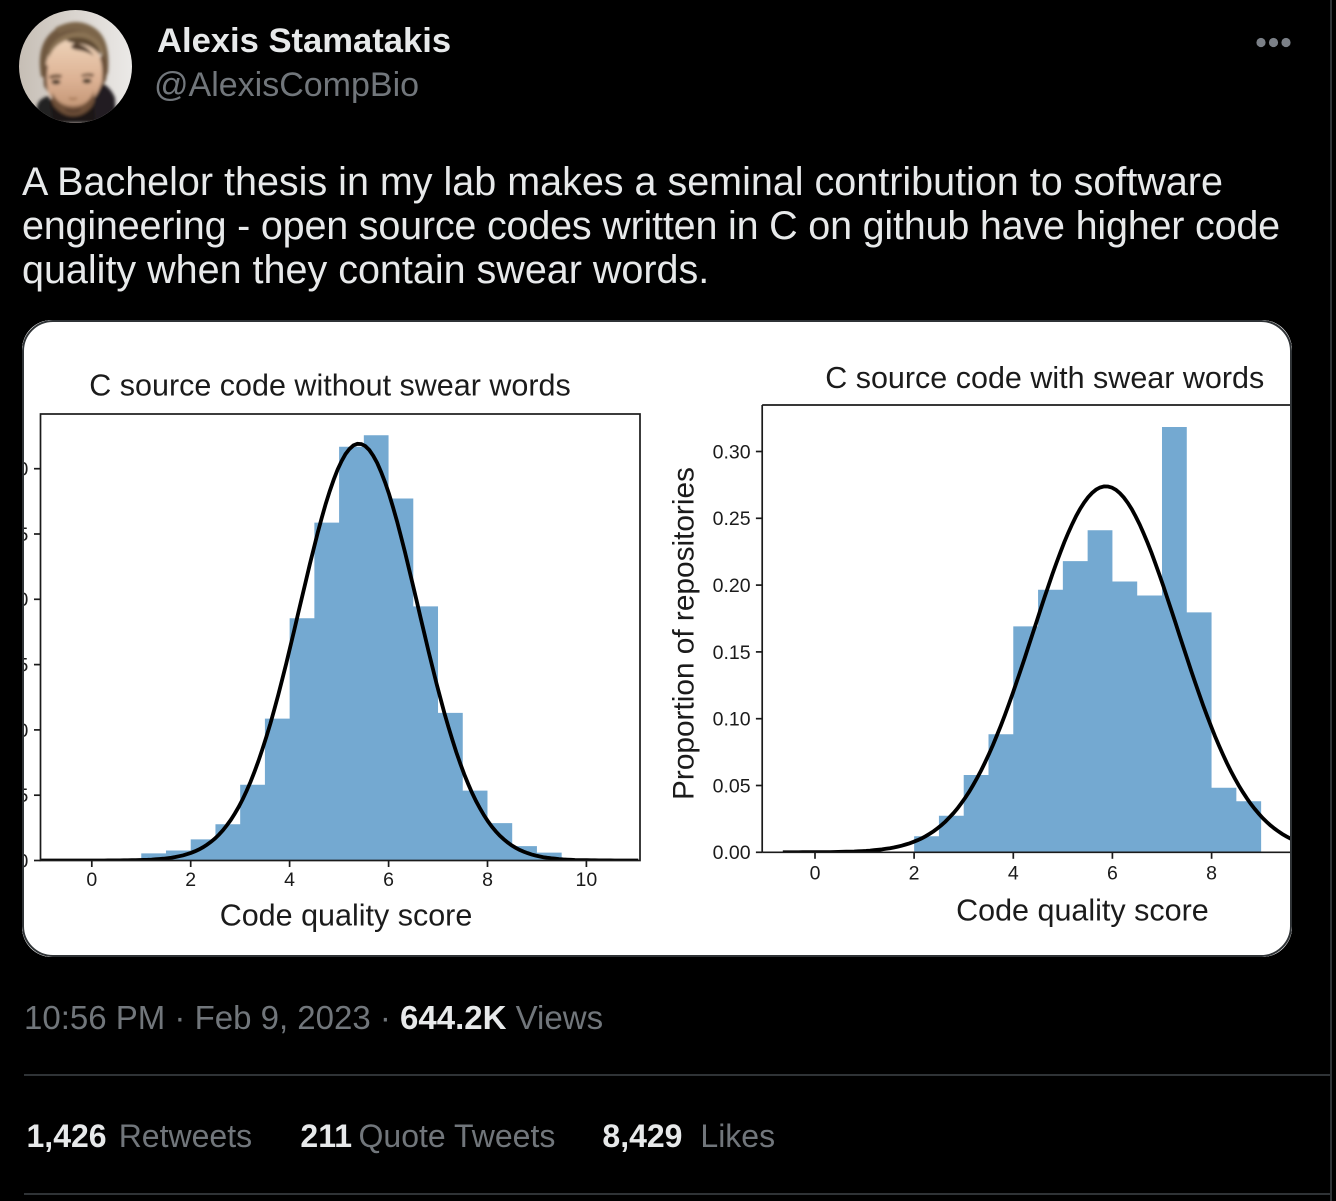 This screenshot has width=1336, height=1201. I want to click on svg-text: 0.075, so click(25, 666).